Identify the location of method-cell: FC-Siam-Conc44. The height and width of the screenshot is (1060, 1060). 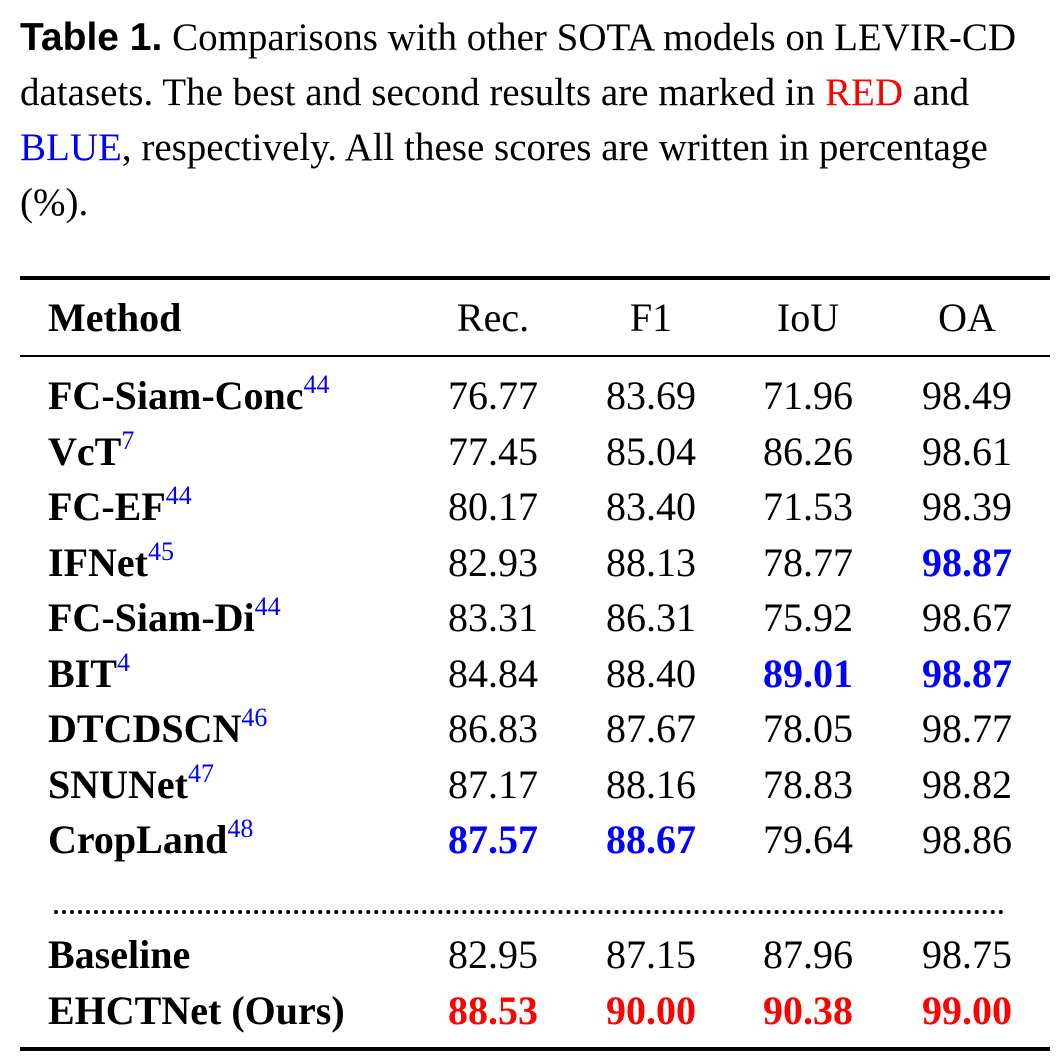
(189, 396).